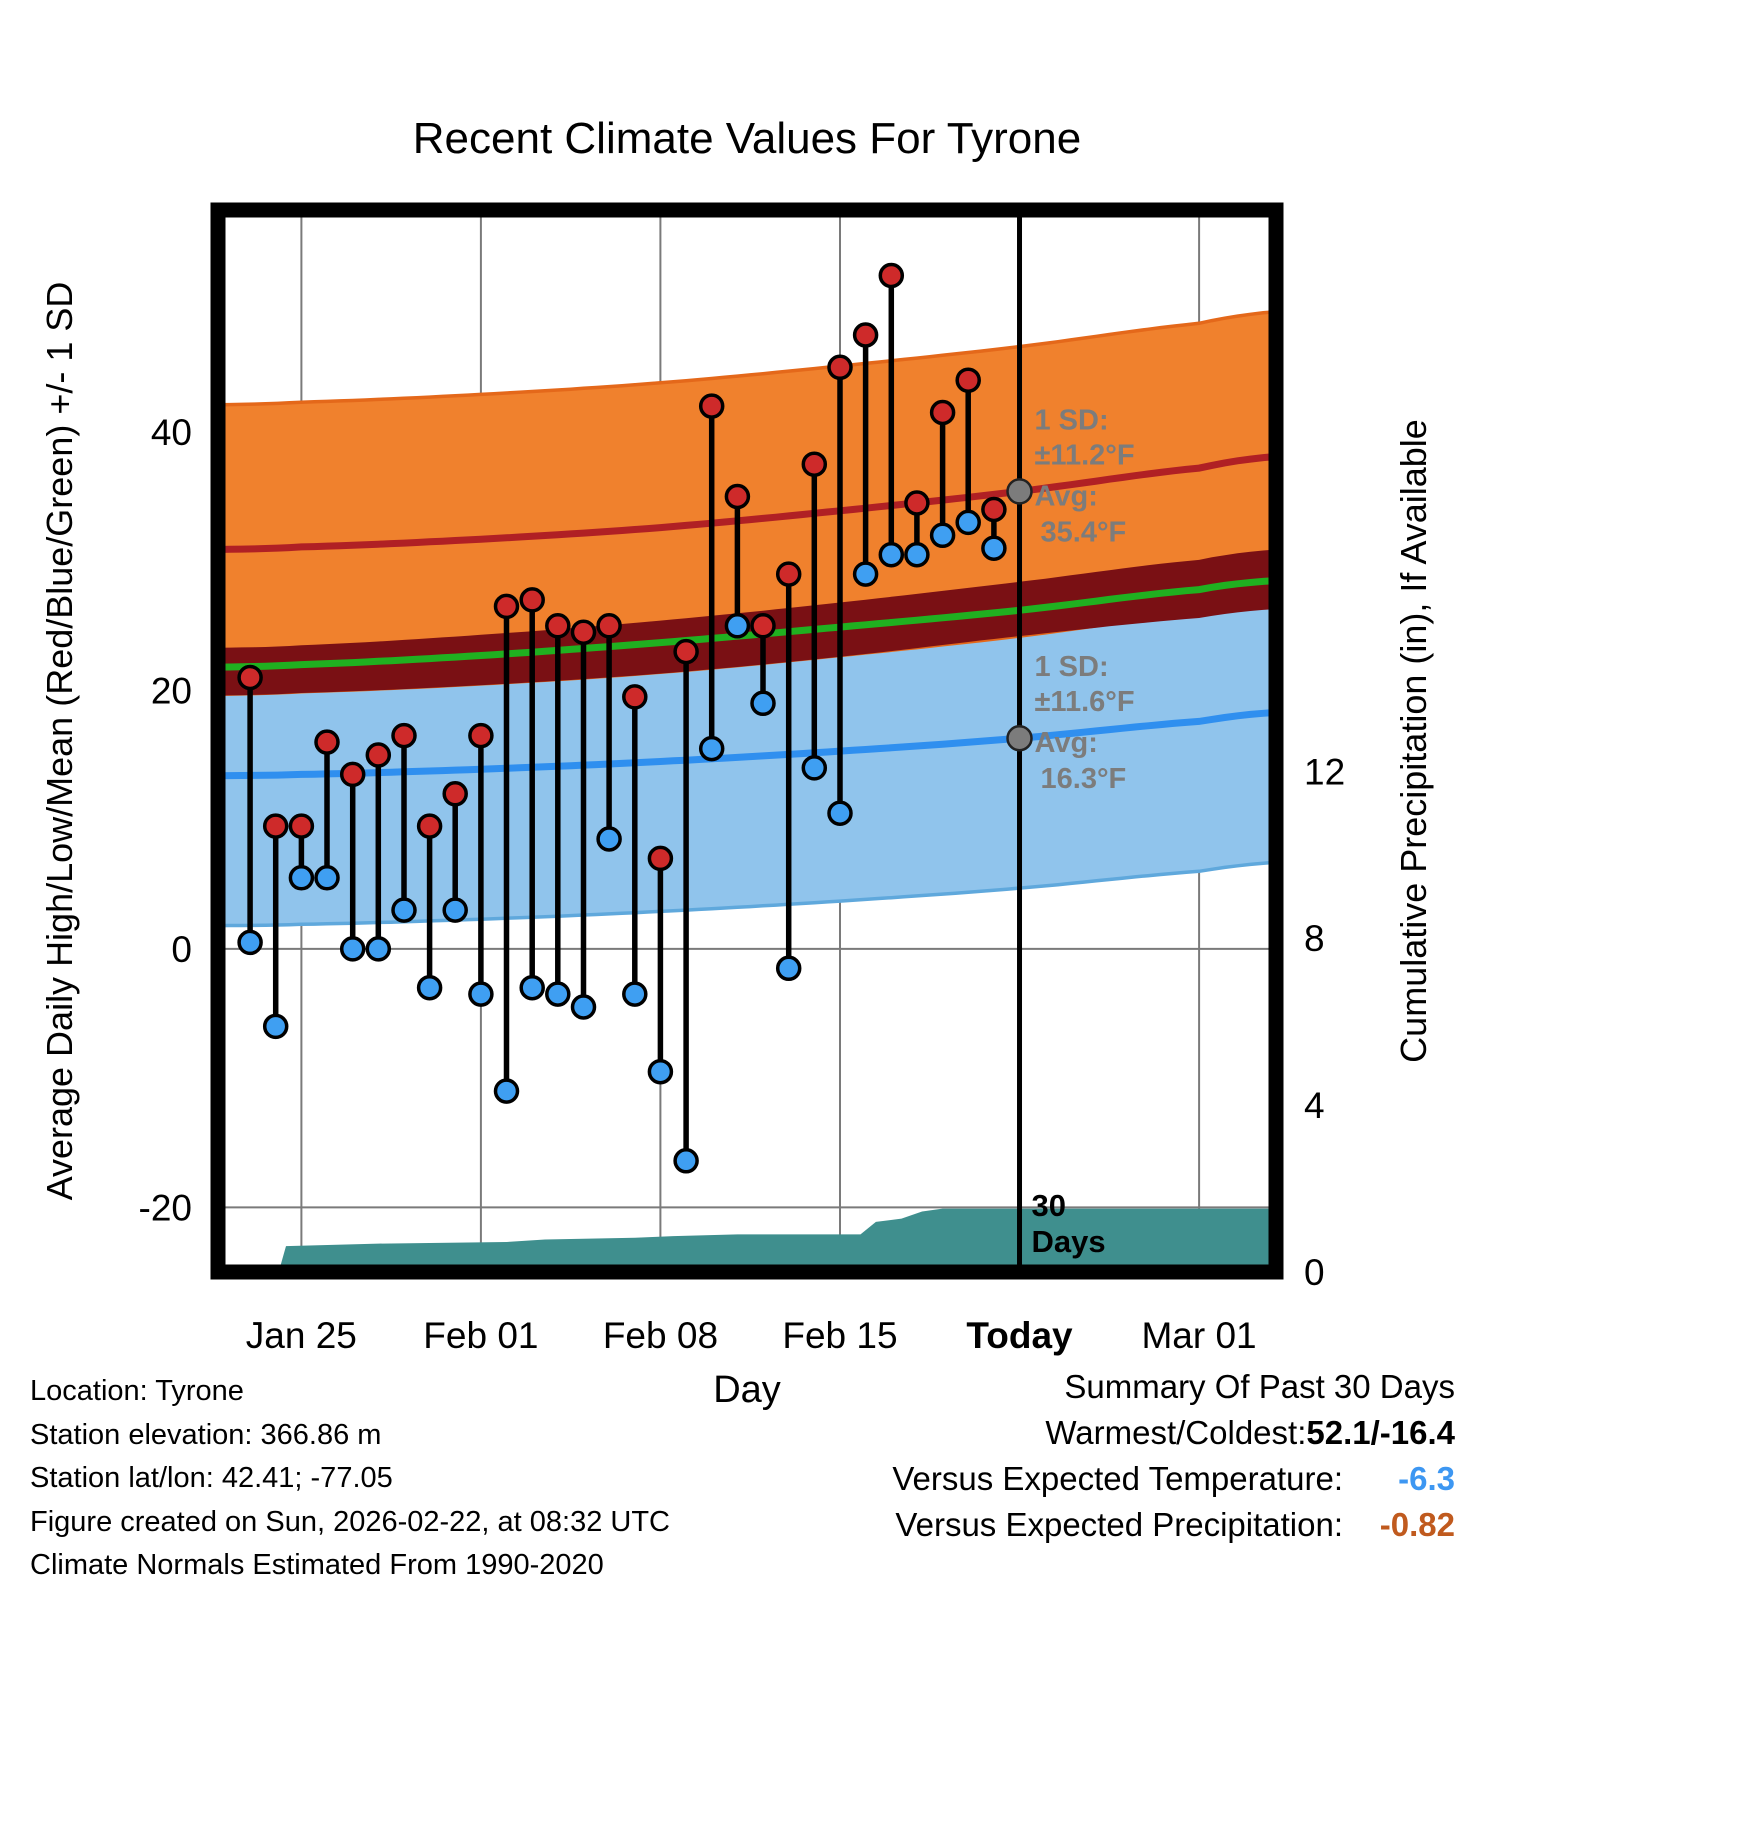  Describe the element at coordinates (747, 1390) in the screenshot. I see `x-axis-title: Day` at that location.